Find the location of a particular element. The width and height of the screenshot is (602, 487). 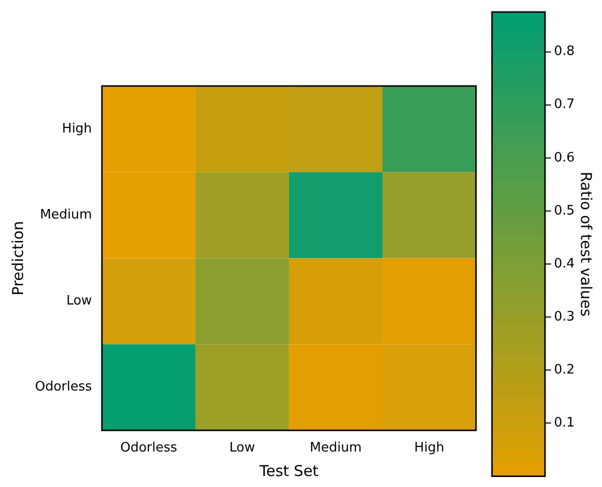

x-axis-title: Test Set is located at coordinates (288, 471).